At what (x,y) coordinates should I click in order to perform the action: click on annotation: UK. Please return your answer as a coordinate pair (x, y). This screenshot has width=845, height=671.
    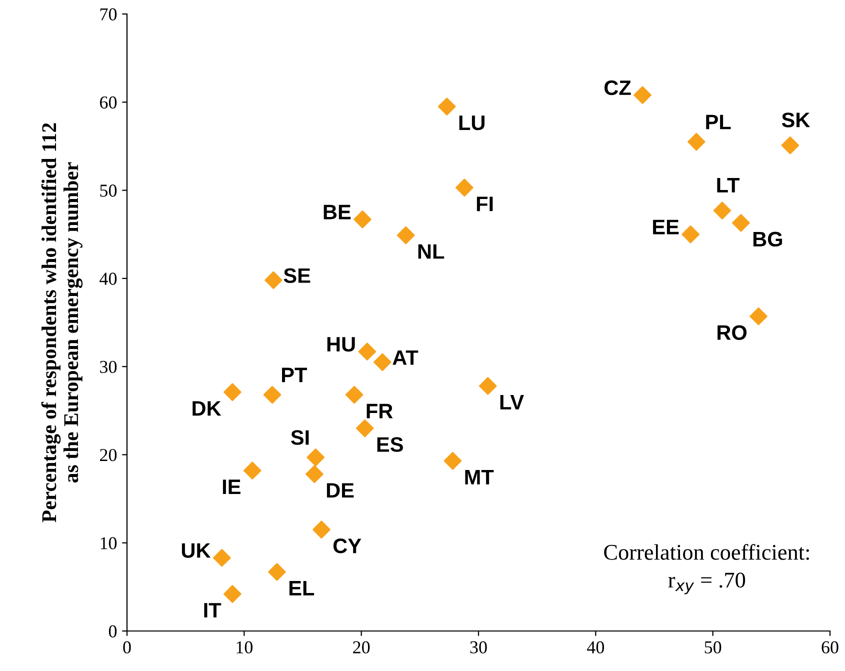
    Looking at the image, I should click on (196, 550).